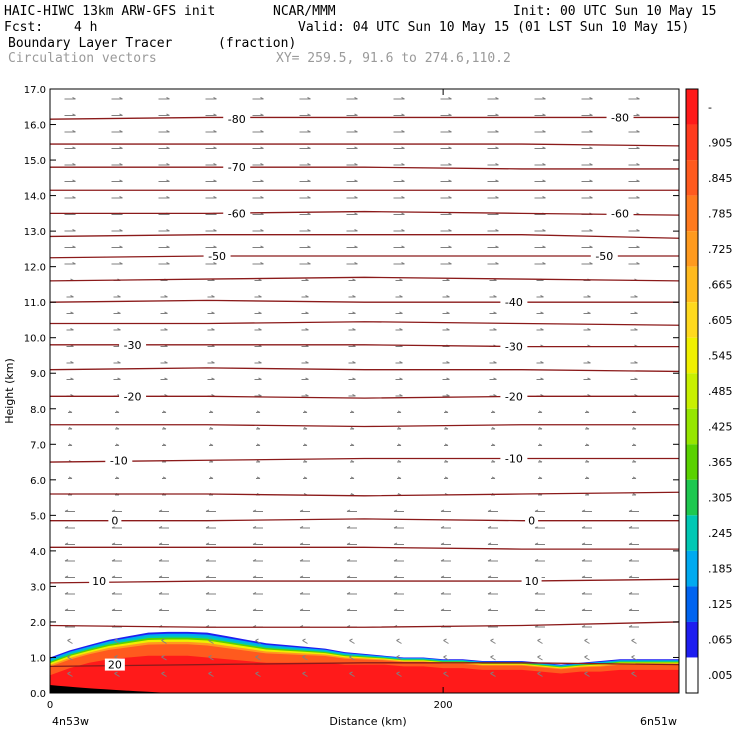 This screenshot has height=740, width=740. I want to click on contour-label: -60, so click(237, 213).